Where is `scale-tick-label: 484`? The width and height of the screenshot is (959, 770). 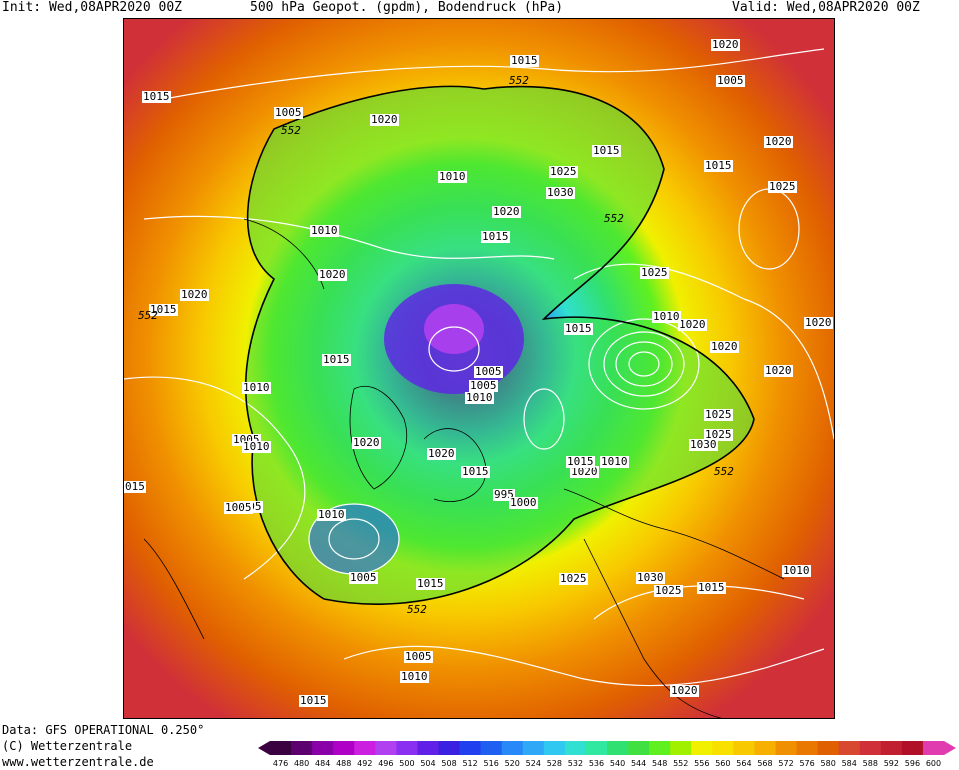 scale-tick-label: 484 is located at coordinates (322, 763).